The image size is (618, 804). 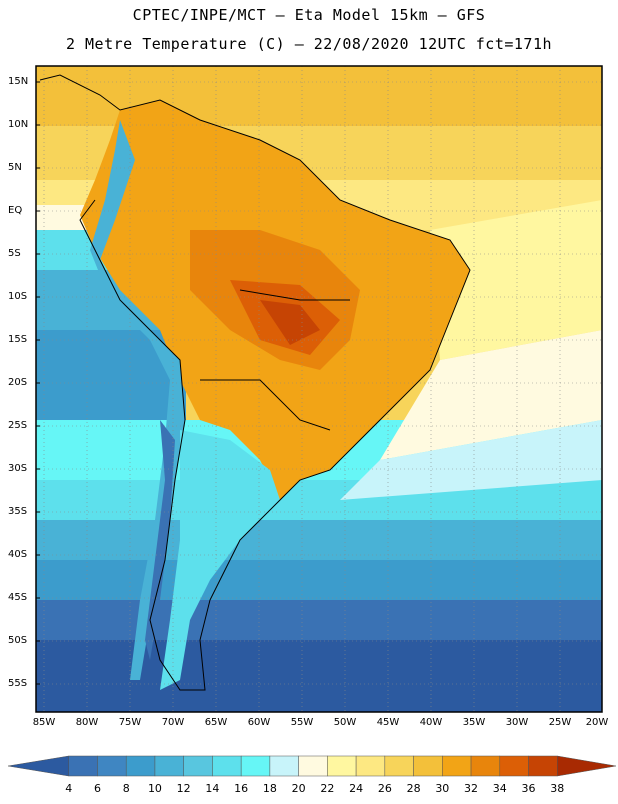 I want to click on lat-label: 40S, so click(x=18, y=554).